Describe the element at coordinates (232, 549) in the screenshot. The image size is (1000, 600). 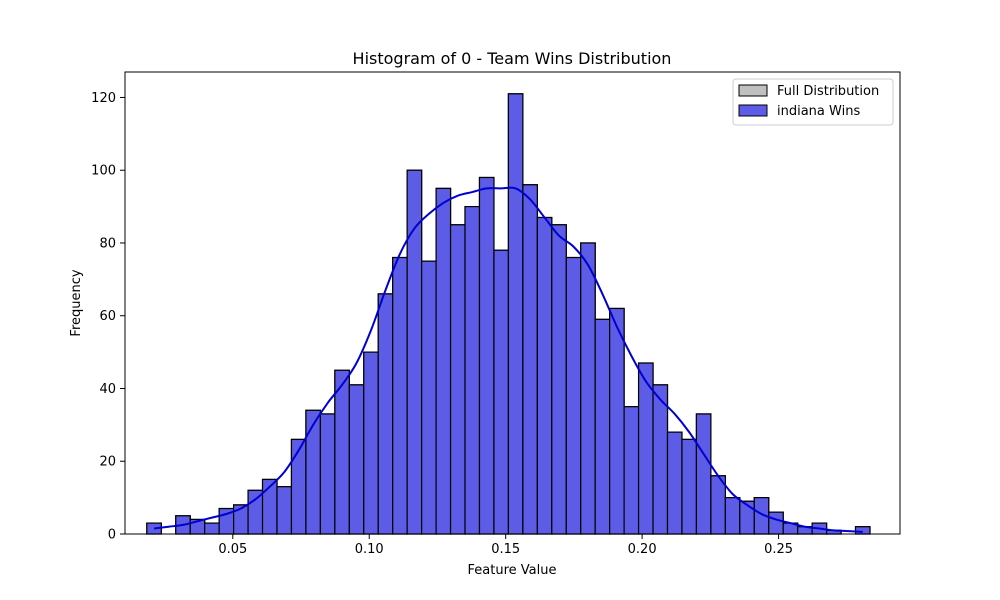
I see `x-tick-label: 0.05` at that location.